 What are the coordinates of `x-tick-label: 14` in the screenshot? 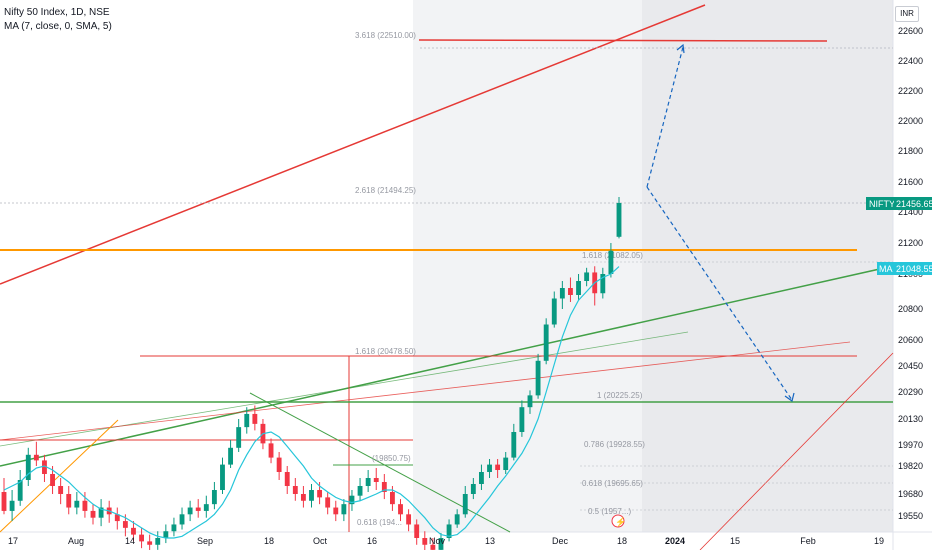 It's located at (130, 541).